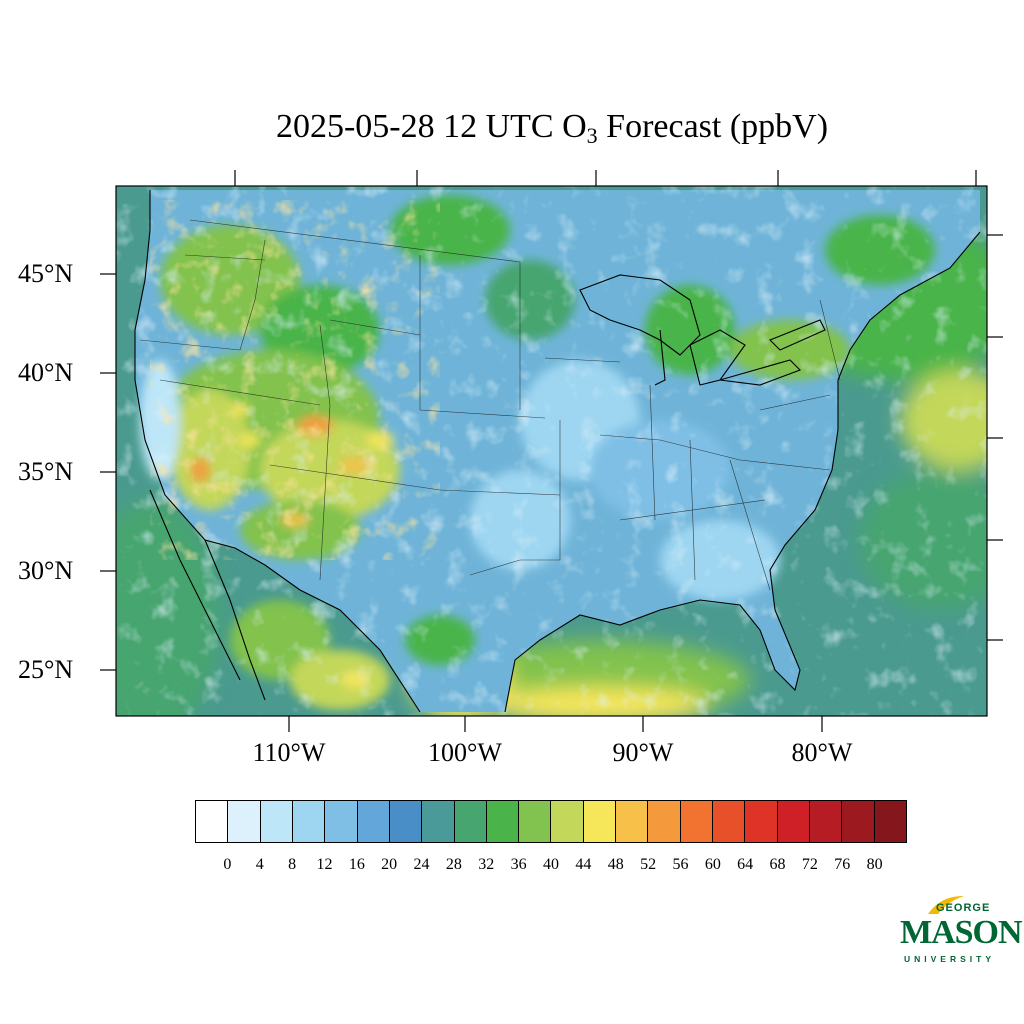  What do you see at coordinates (809, 864) in the screenshot?
I see `colorbar-tick-label: 72` at bounding box center [809, 864].